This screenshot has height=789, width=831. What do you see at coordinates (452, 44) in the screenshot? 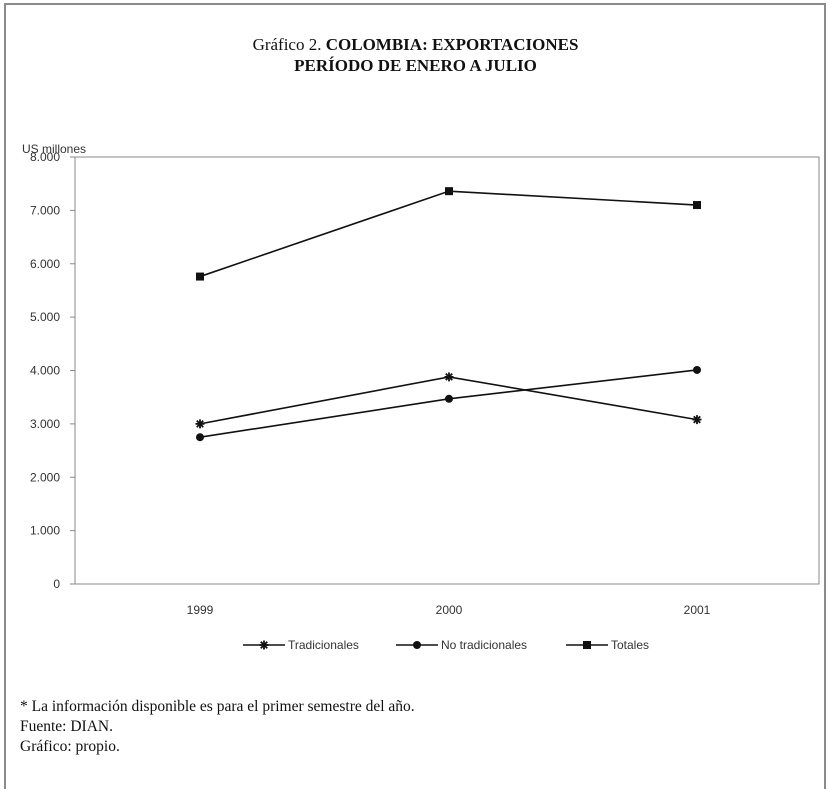
I see `chart-title-main: COLOMBIA: EXPORTACIONES` at bounding box center [452, 44].